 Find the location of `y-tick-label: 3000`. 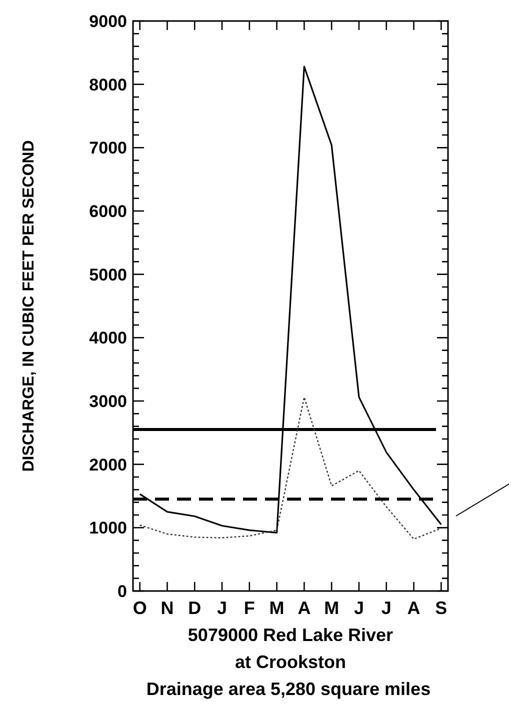

y-tick-label: 3000 is located at coordinates (108, 401).